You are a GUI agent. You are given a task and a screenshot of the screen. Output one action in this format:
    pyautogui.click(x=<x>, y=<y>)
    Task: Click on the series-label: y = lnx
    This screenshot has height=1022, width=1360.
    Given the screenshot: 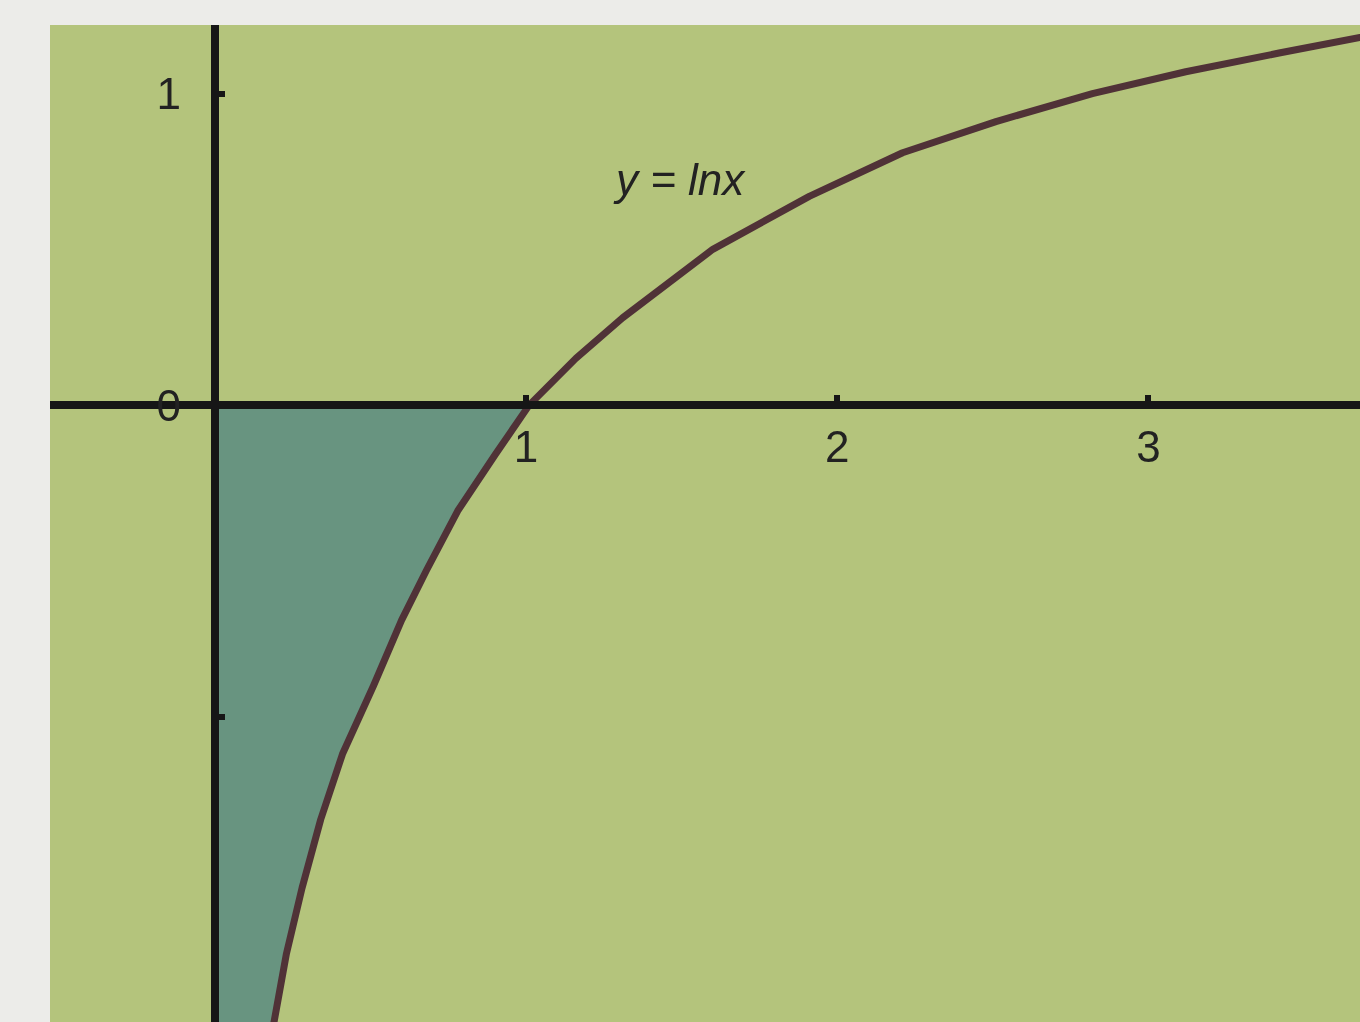 What is the action you would take?
    pyautogui.click(x=679, y=180)
    